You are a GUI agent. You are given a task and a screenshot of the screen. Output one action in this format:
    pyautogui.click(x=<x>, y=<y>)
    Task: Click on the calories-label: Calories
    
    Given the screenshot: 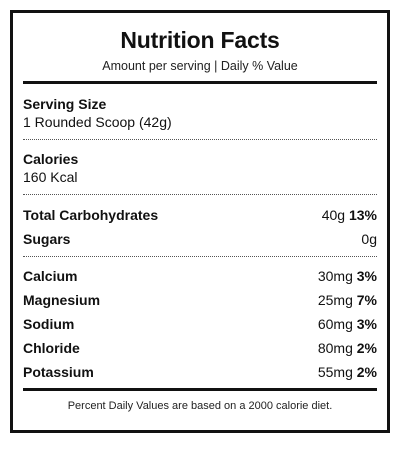 What is the action you would take?
    pyautogui.click(x=51, y=159)
    